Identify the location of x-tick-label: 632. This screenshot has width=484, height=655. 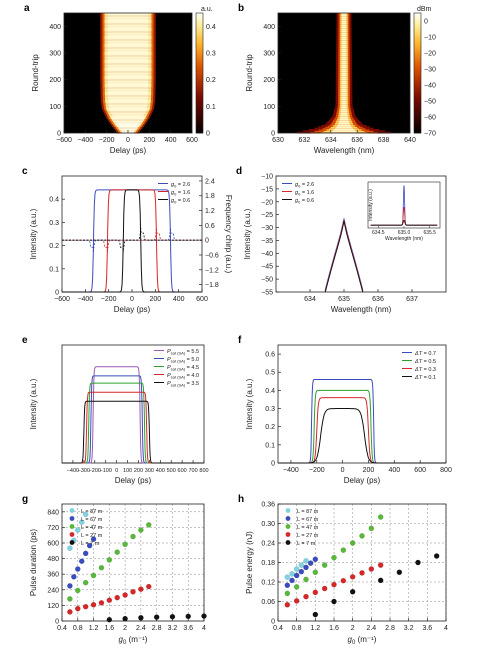
(305, 140).